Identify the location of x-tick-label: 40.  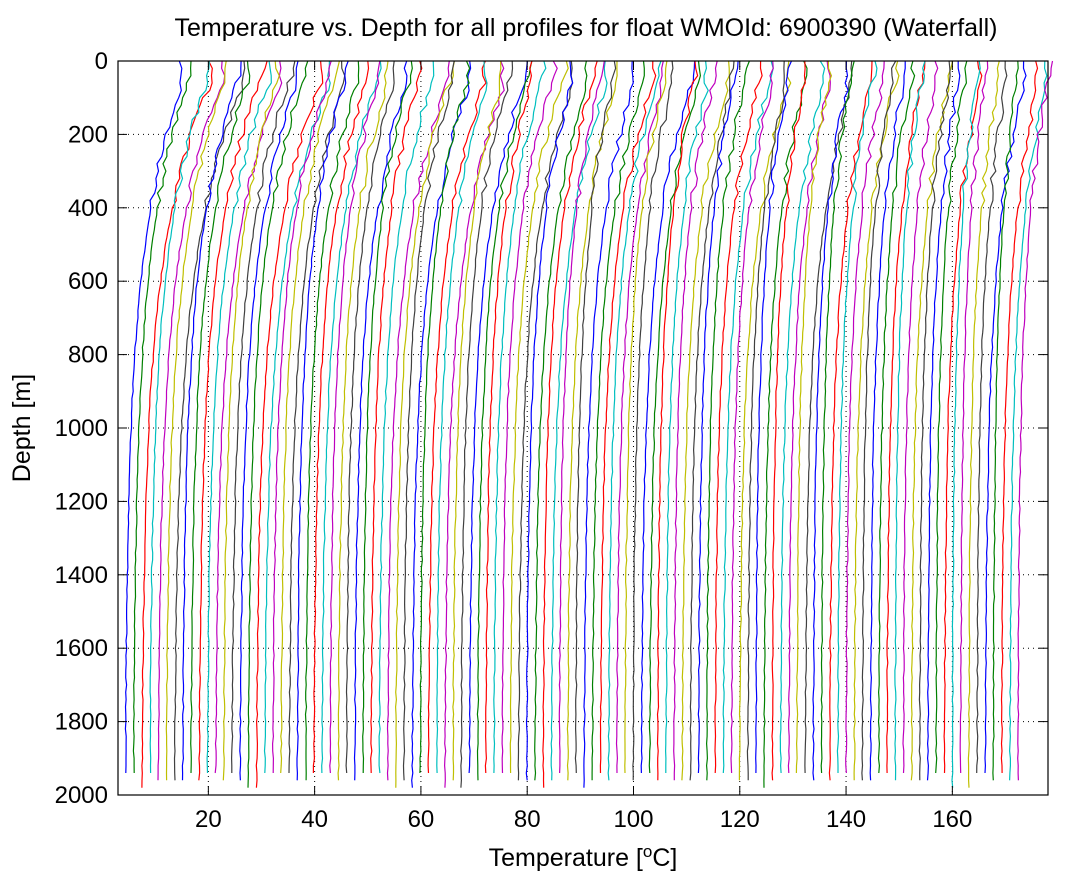
(314, 819).